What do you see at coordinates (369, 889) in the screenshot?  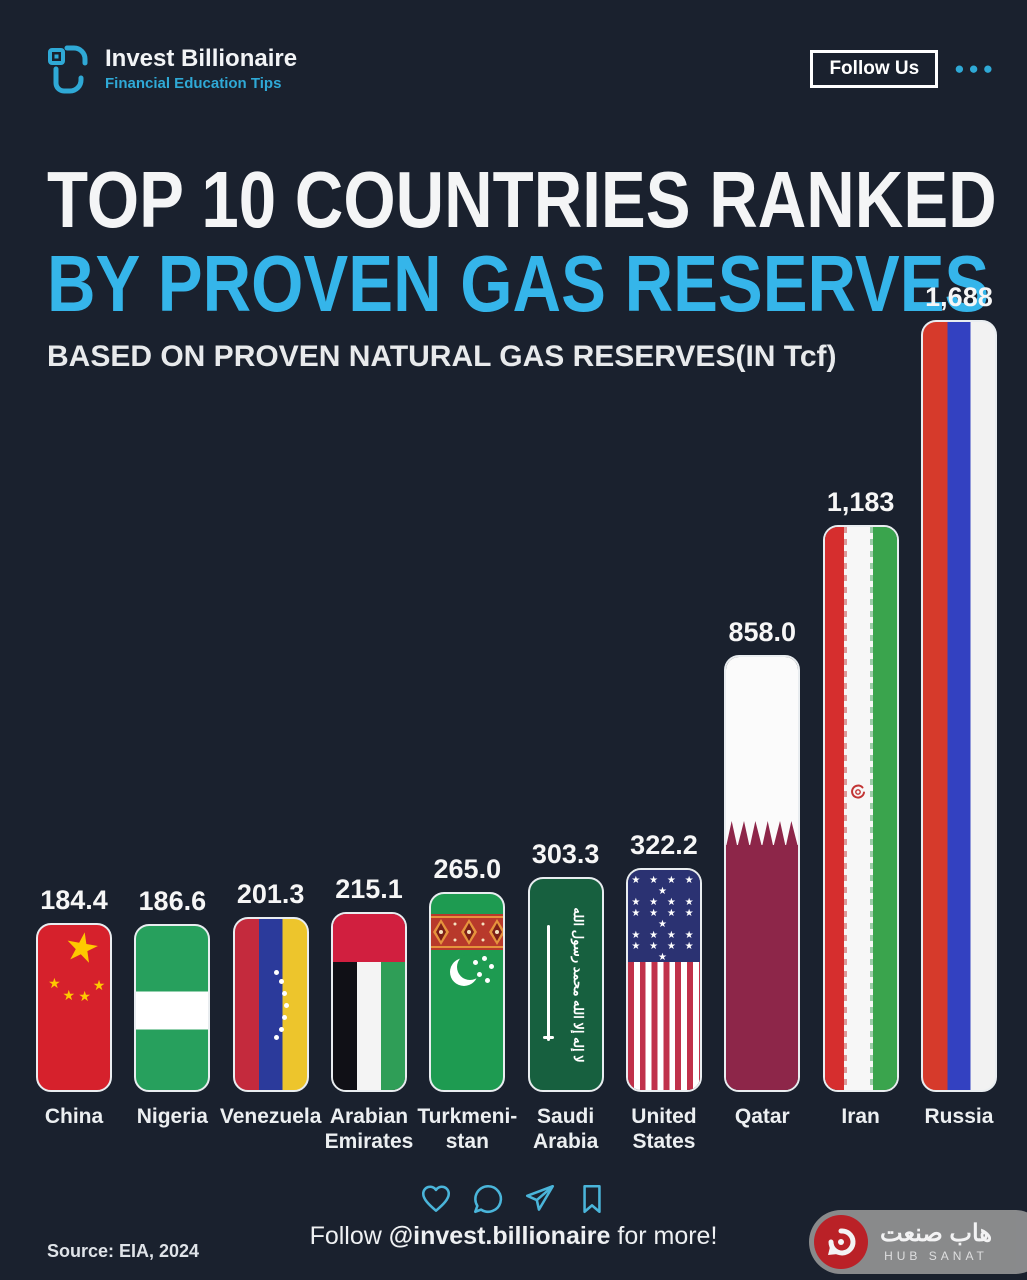 I see `bar-value: 215.1` at bounding box center [369, 889].